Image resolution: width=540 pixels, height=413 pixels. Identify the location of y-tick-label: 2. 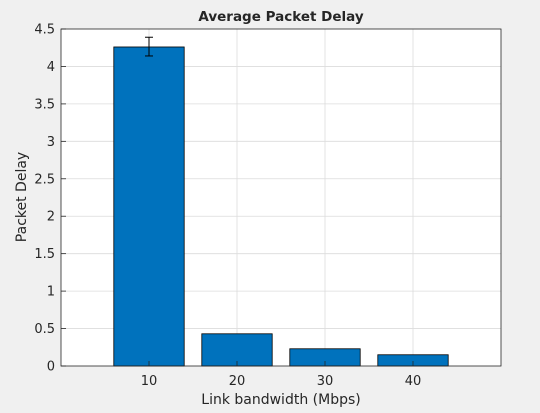
(51, 217).